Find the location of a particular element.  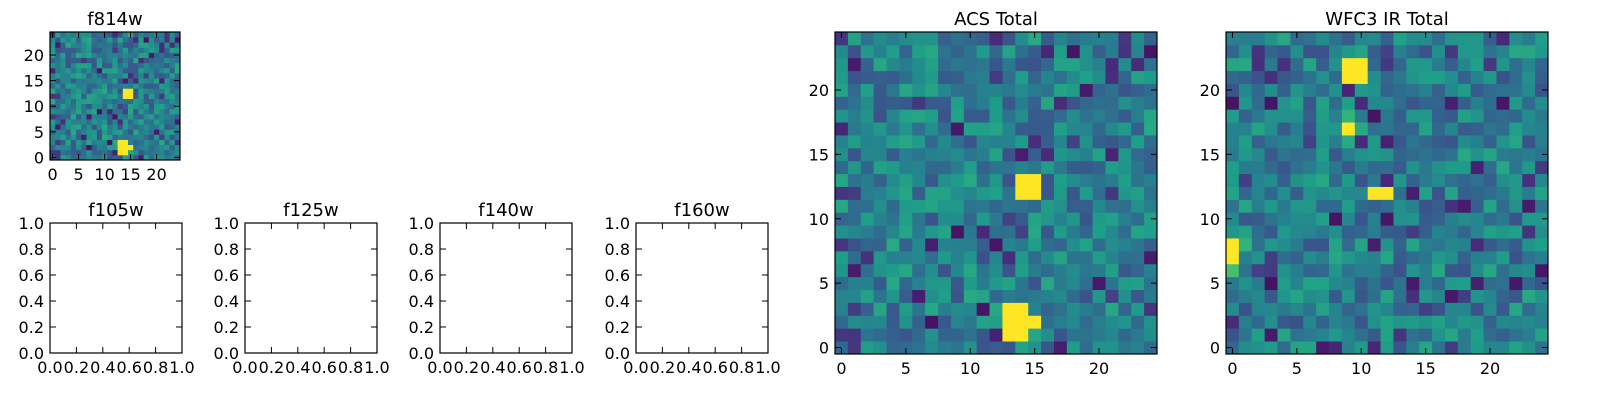

panel-title: f814w is located at coordinates (114, 19).